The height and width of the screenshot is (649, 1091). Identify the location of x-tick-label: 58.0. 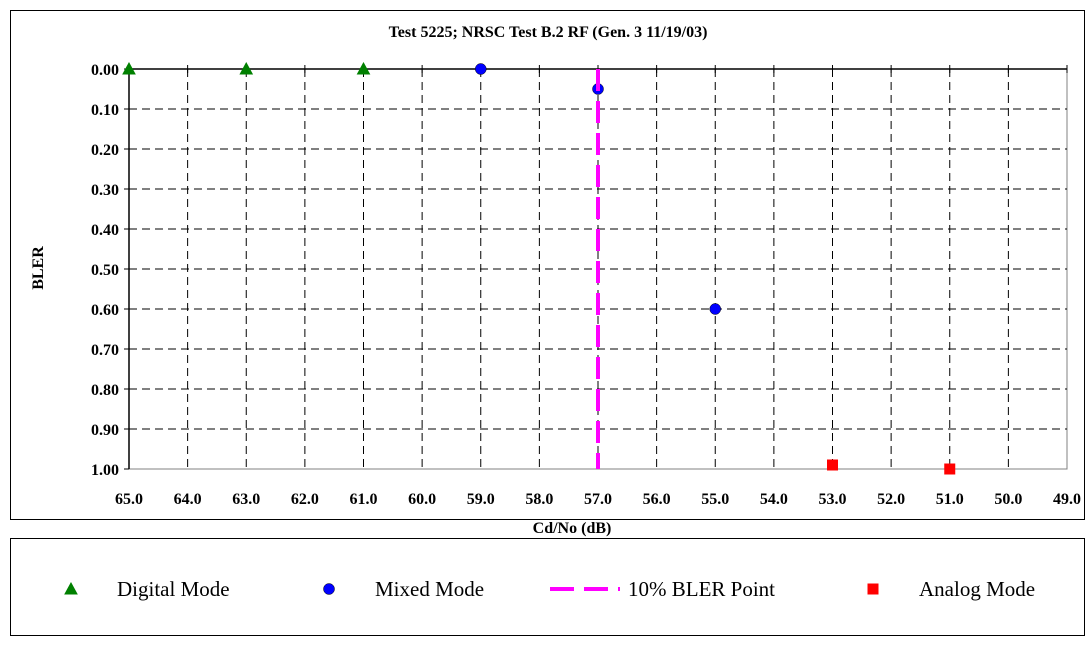
(539, 499).